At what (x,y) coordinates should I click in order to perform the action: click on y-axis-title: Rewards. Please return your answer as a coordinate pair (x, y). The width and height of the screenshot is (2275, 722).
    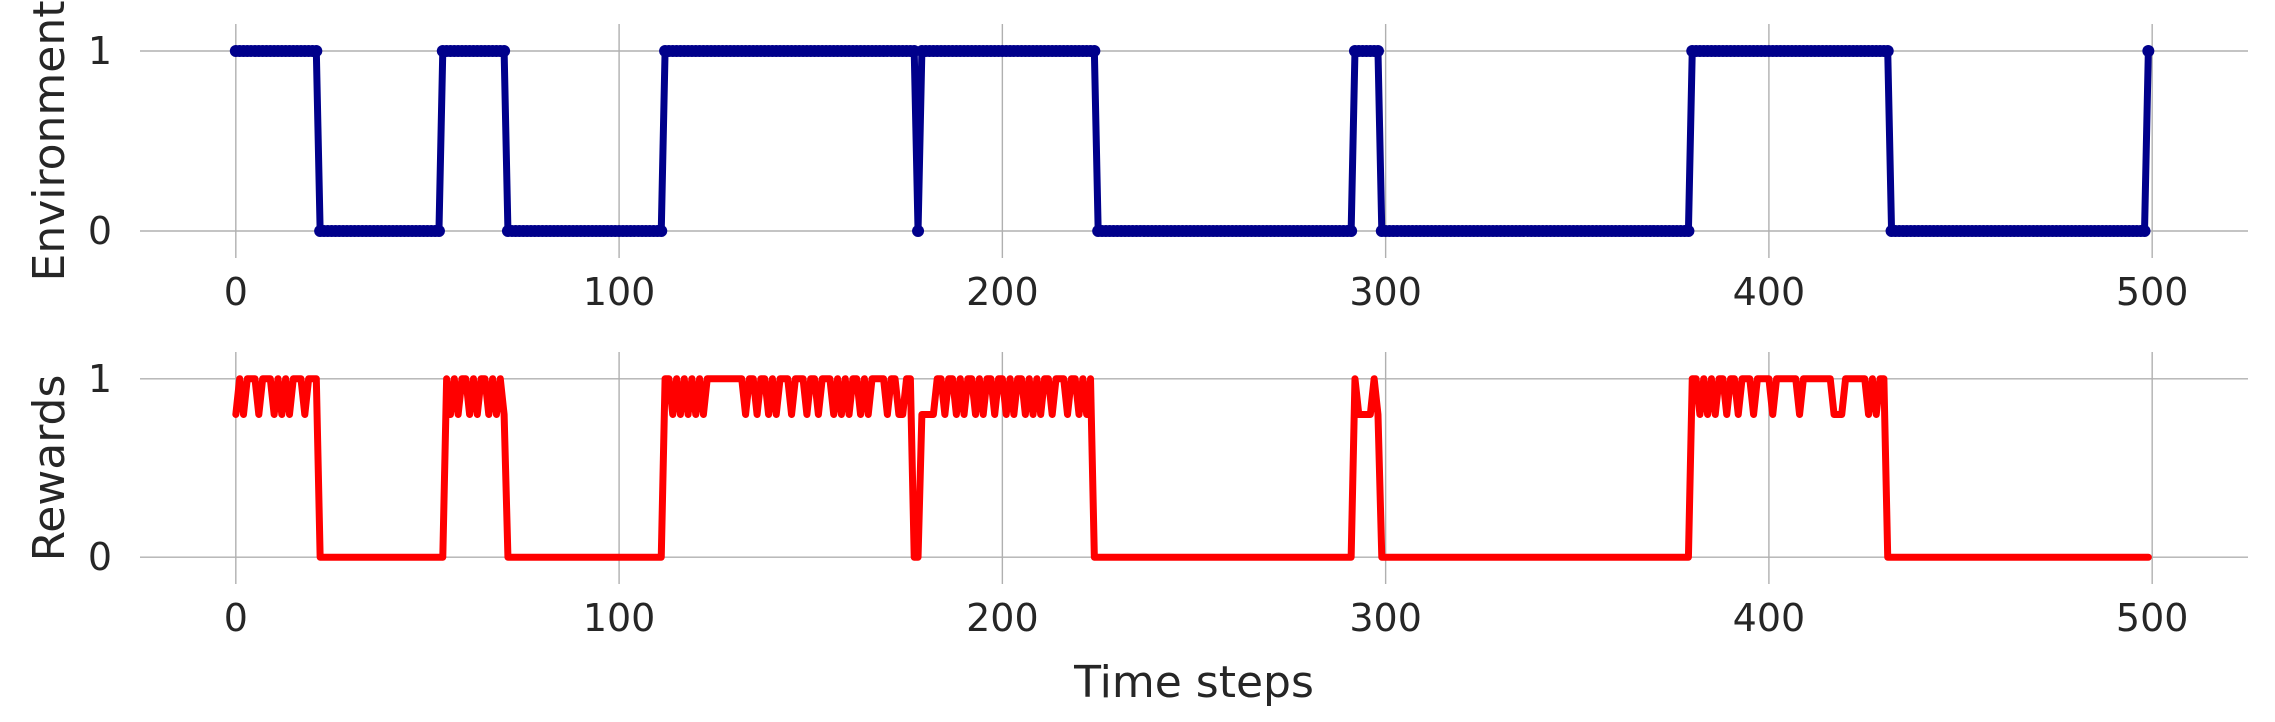
    Looking at the image, I should click on (49, 468).